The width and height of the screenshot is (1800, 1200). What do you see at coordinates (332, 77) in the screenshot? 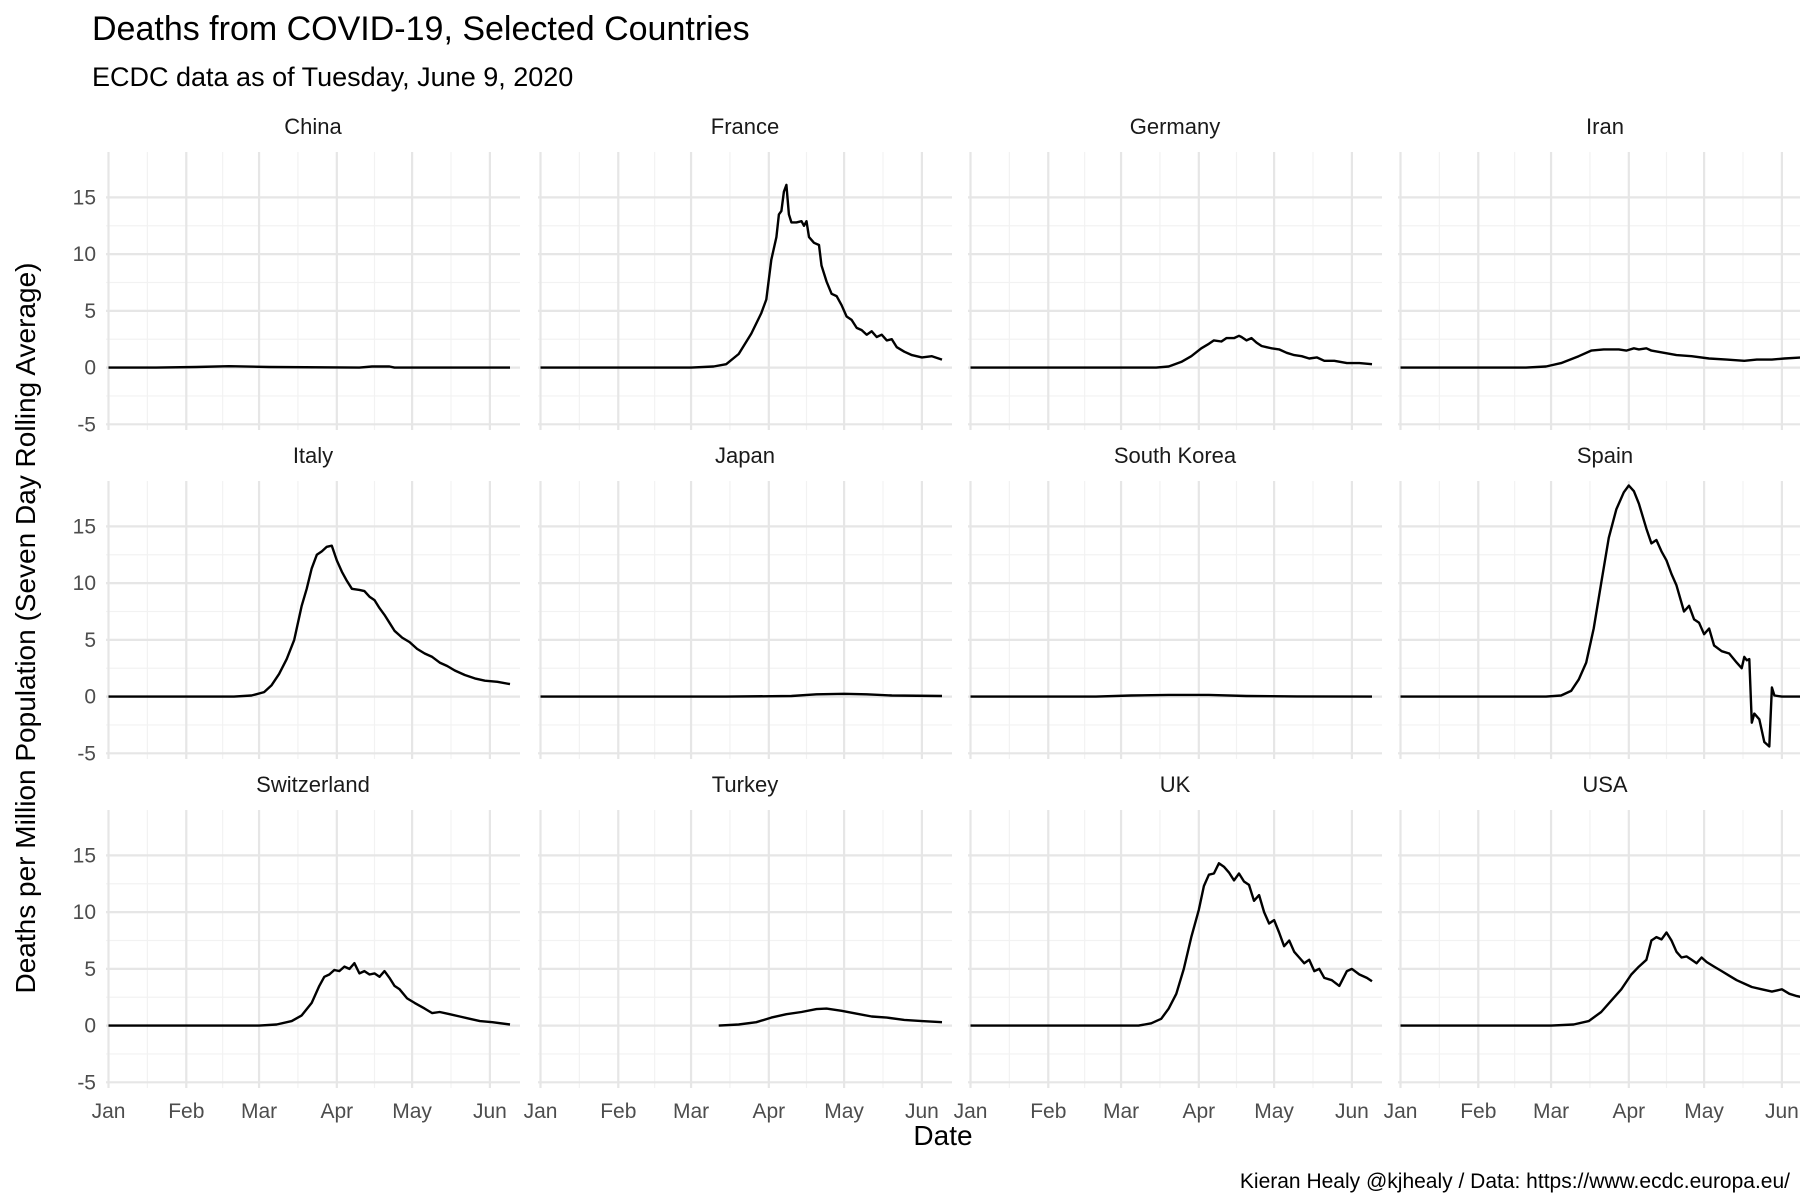
I see `chart-subtitle: ECDC data as of Tuesday, June 9, 2020` at bounding box center [332, 77].